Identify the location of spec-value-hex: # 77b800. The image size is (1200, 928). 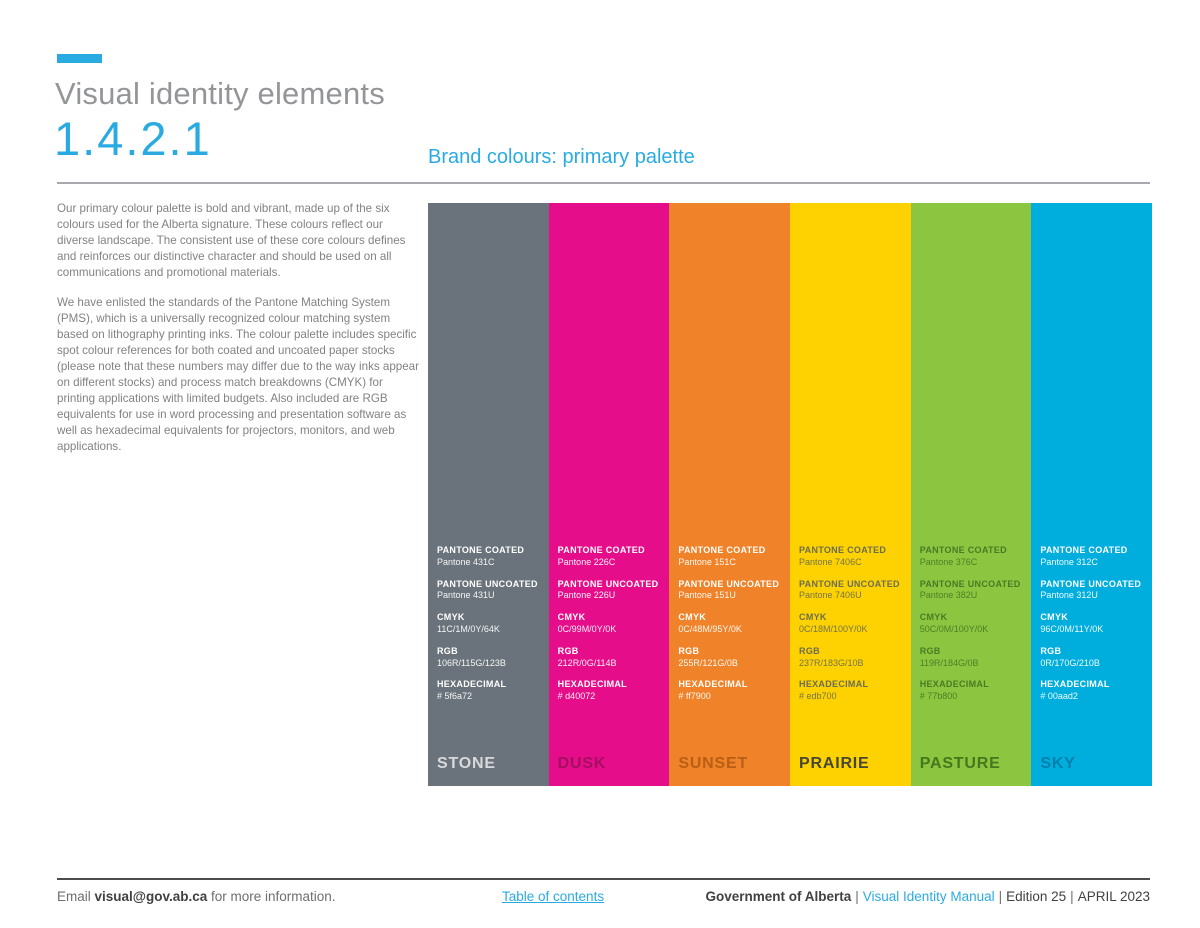
(938, 696).